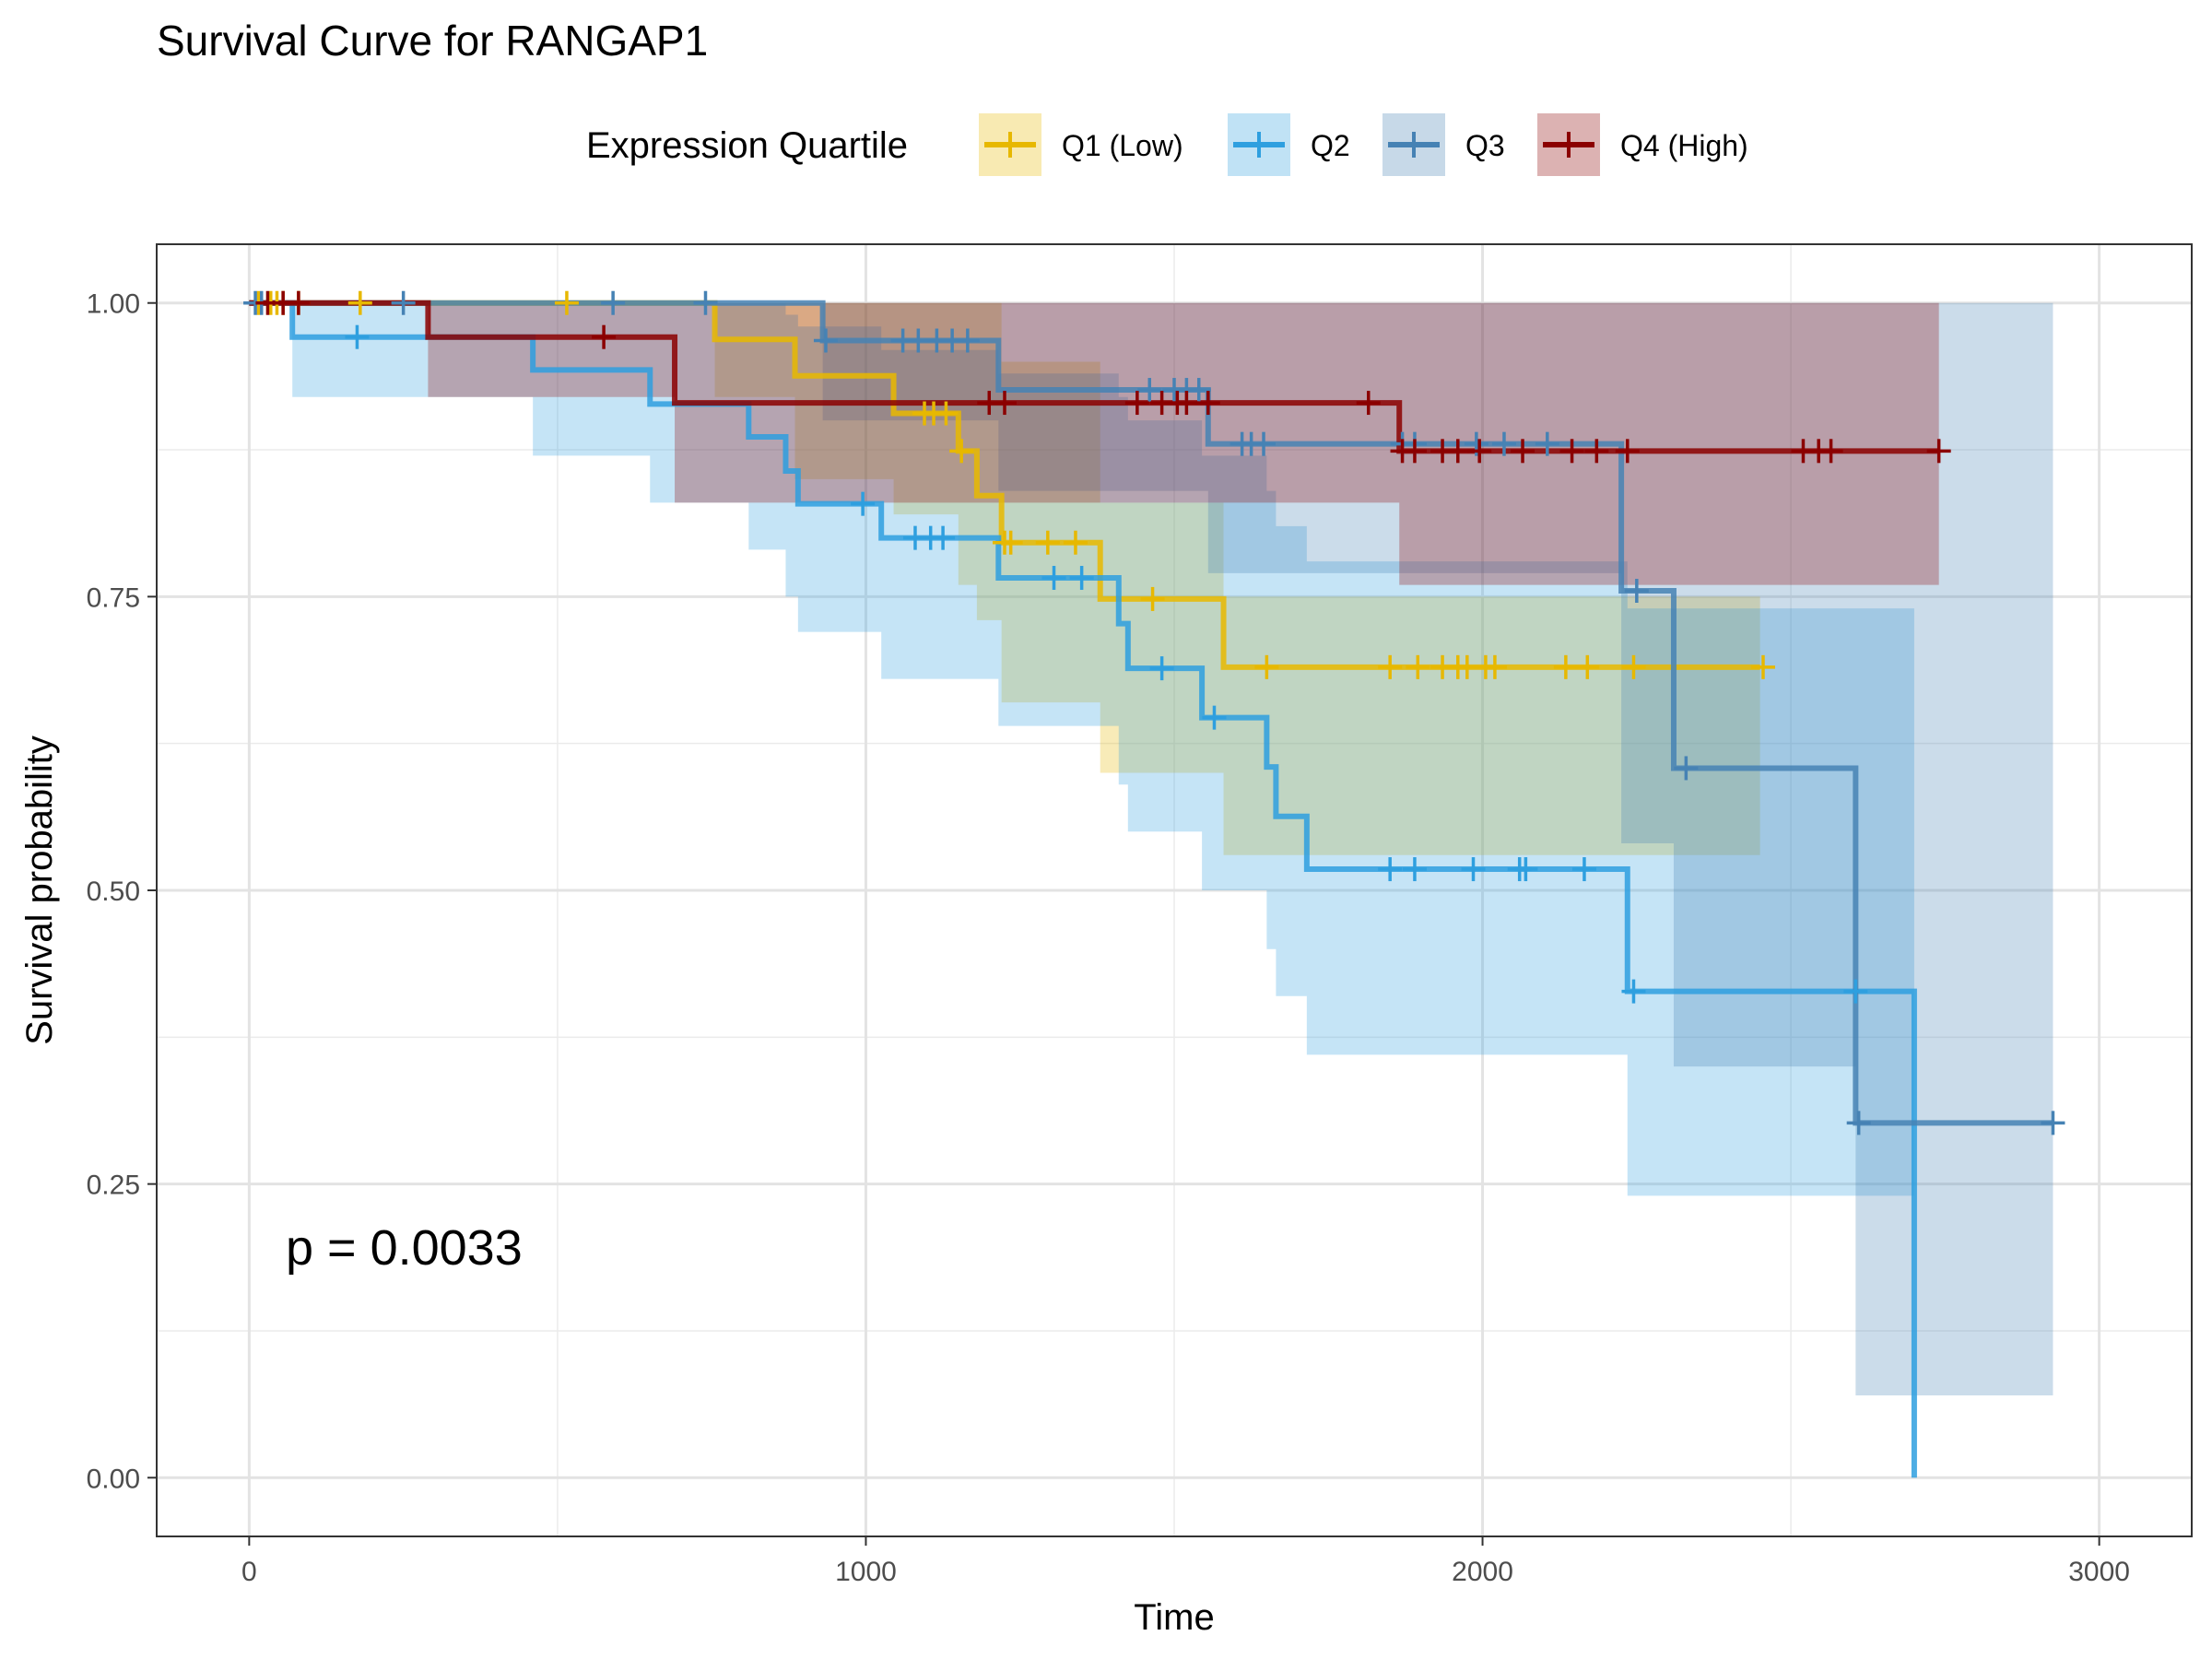 This screenshot has width=2212, height=1659. Describe the element at coordinates (1482, 1572) in the screenshot. I see `x-tick-label: 2000` at that location.